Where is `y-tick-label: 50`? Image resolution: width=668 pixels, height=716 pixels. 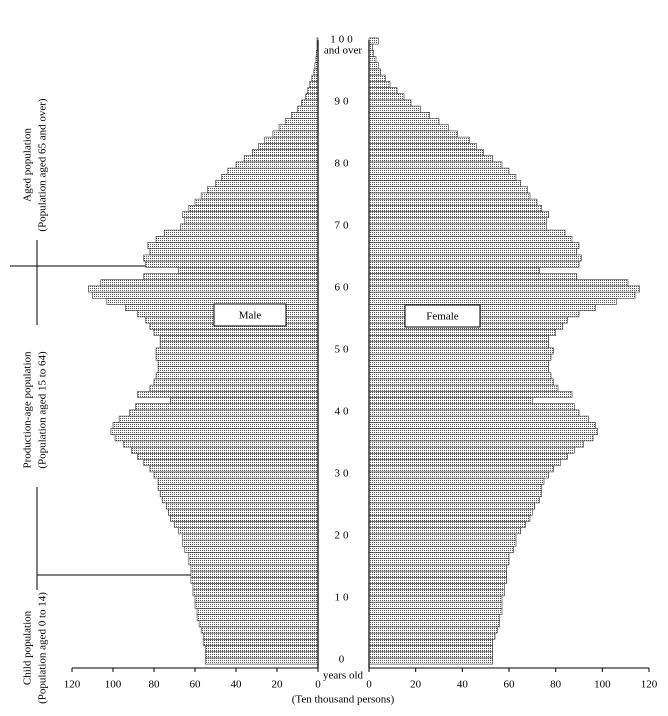
y-tick-label: 50 is located at coordinates (343, 350).